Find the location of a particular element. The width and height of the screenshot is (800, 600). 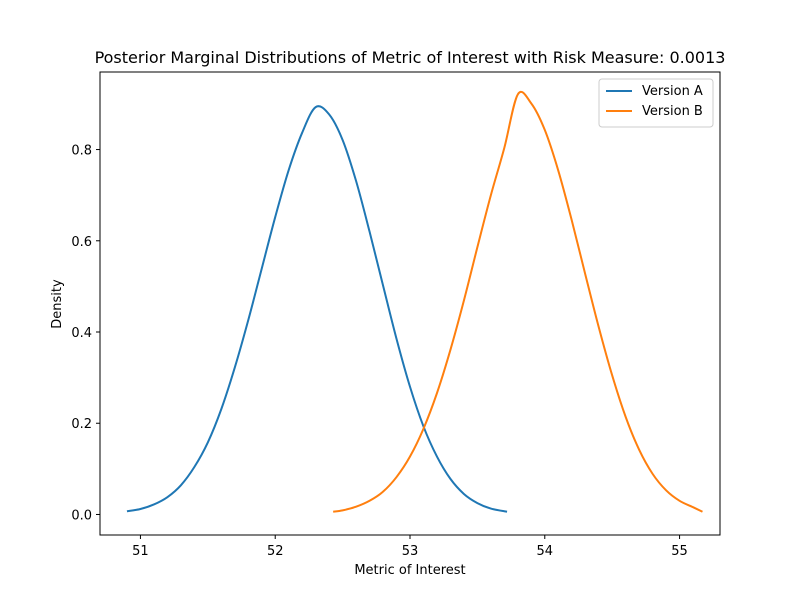

x-axis-ticks: 51 52 53 54 55 is located at coordinates (410, 547).